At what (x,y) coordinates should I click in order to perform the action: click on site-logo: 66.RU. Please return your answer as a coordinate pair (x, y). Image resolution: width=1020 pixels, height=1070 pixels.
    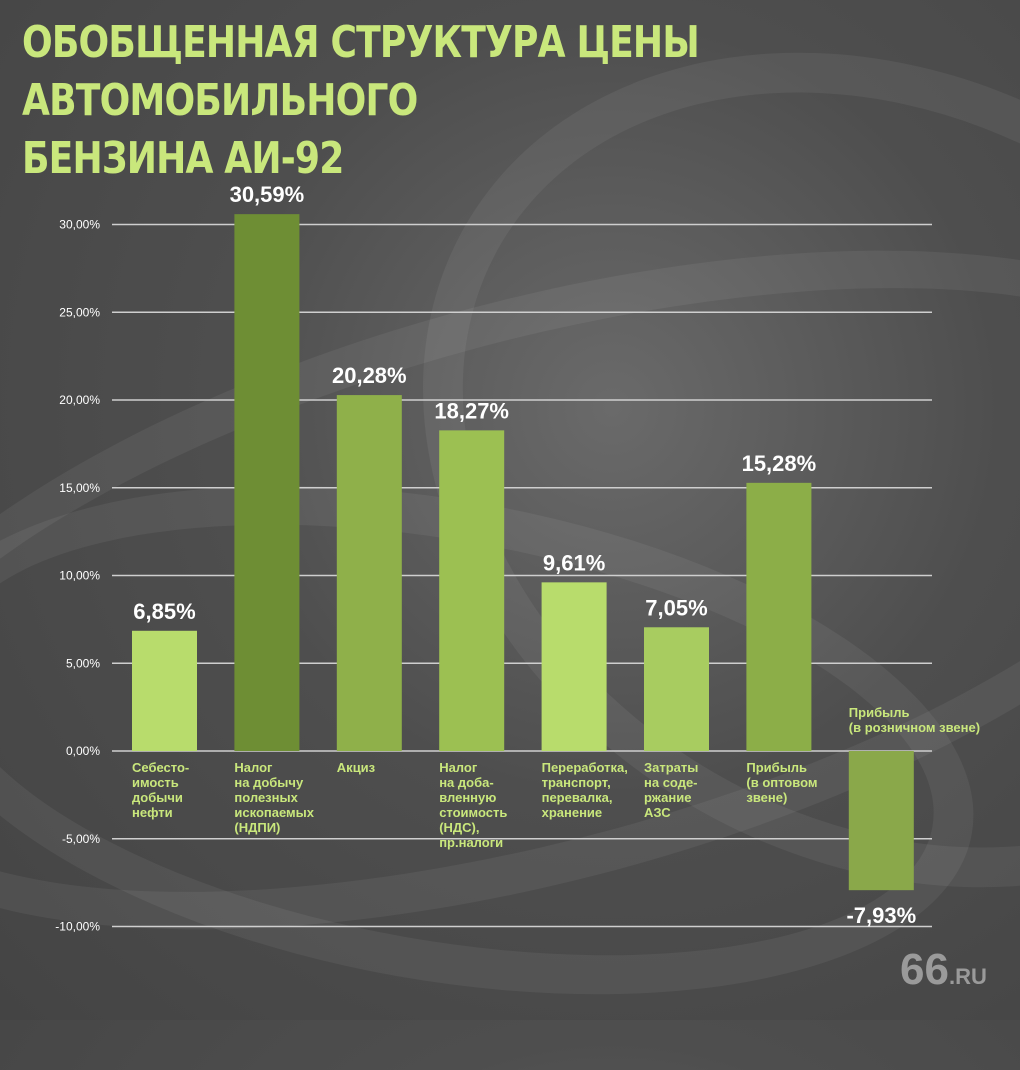
    Looking at the image, I should click on (943, 970).